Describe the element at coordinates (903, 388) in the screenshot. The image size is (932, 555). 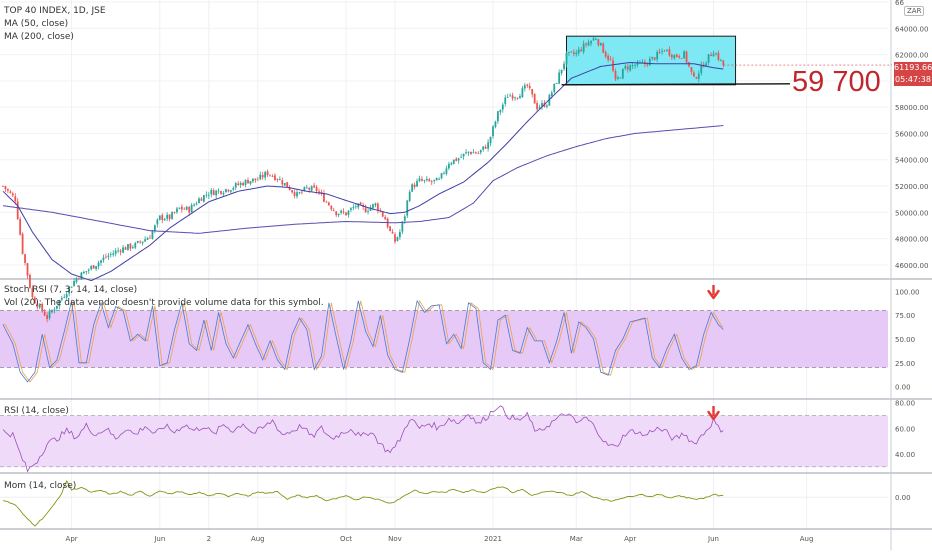
I see `stoch-tick-label: 0.00` at that location.